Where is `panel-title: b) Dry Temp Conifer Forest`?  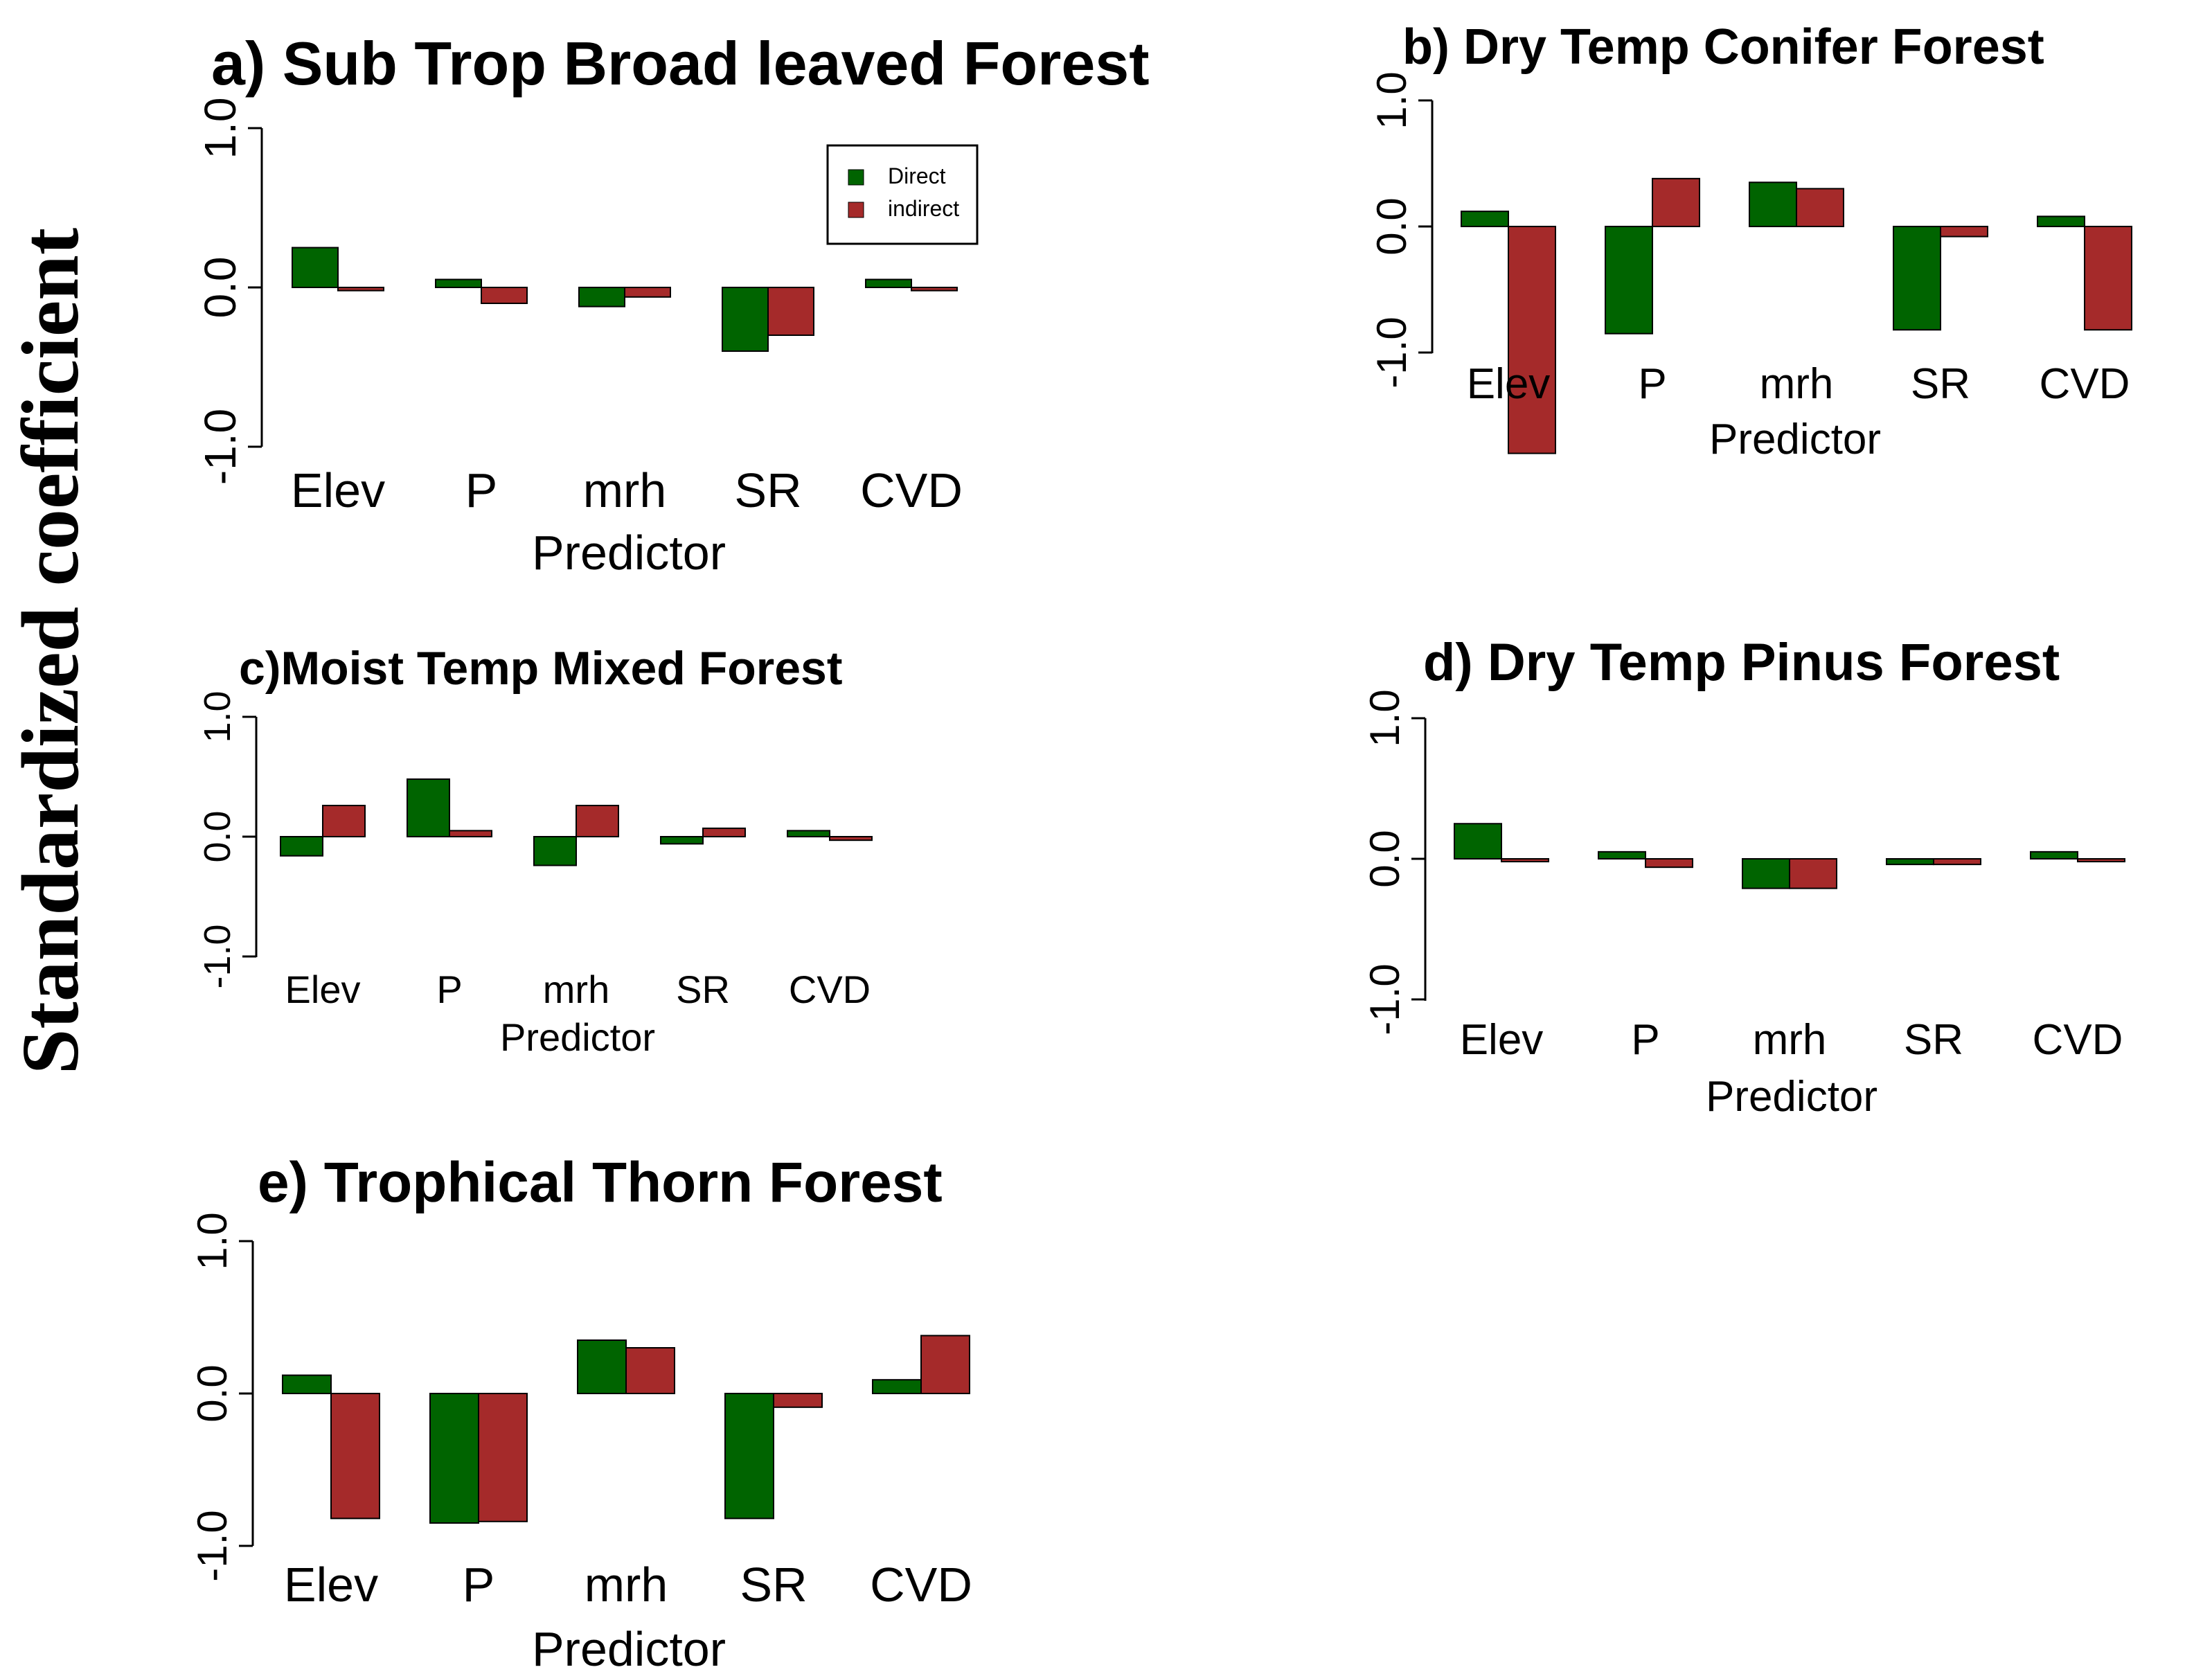 panel-title: b) Dry Temp Conifer Forest is located at coordinates (1723, 47).